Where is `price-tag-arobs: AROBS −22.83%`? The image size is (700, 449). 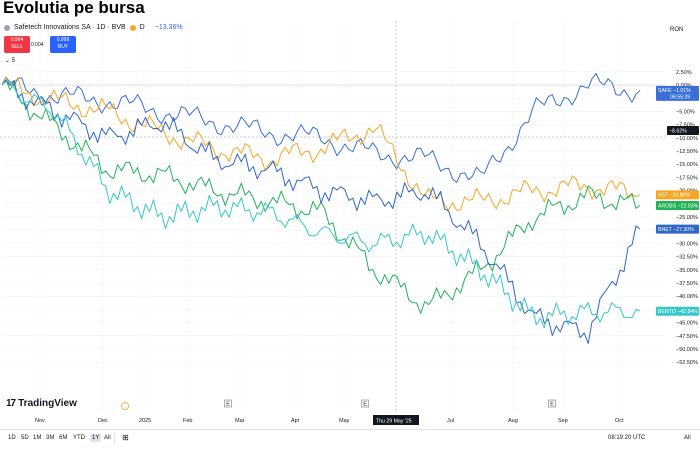
price-tag-arobs: AROBS −22.83% is located at coordinates (677, 206).